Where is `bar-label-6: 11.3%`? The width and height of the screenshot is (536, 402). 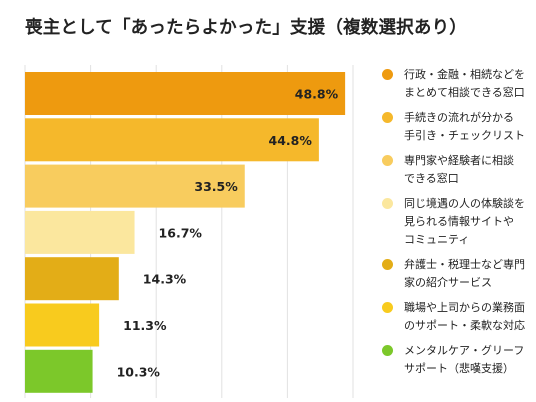 bar-label-6: 11.3% is located at coordinates (145, 325).